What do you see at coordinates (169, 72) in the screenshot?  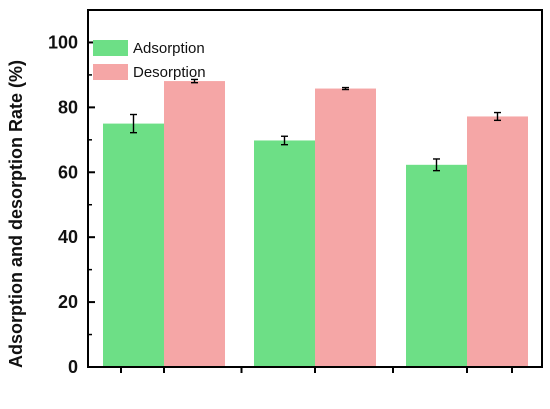 I see `legend-label-desorption: Desorption` at bounding box center [169, 72].